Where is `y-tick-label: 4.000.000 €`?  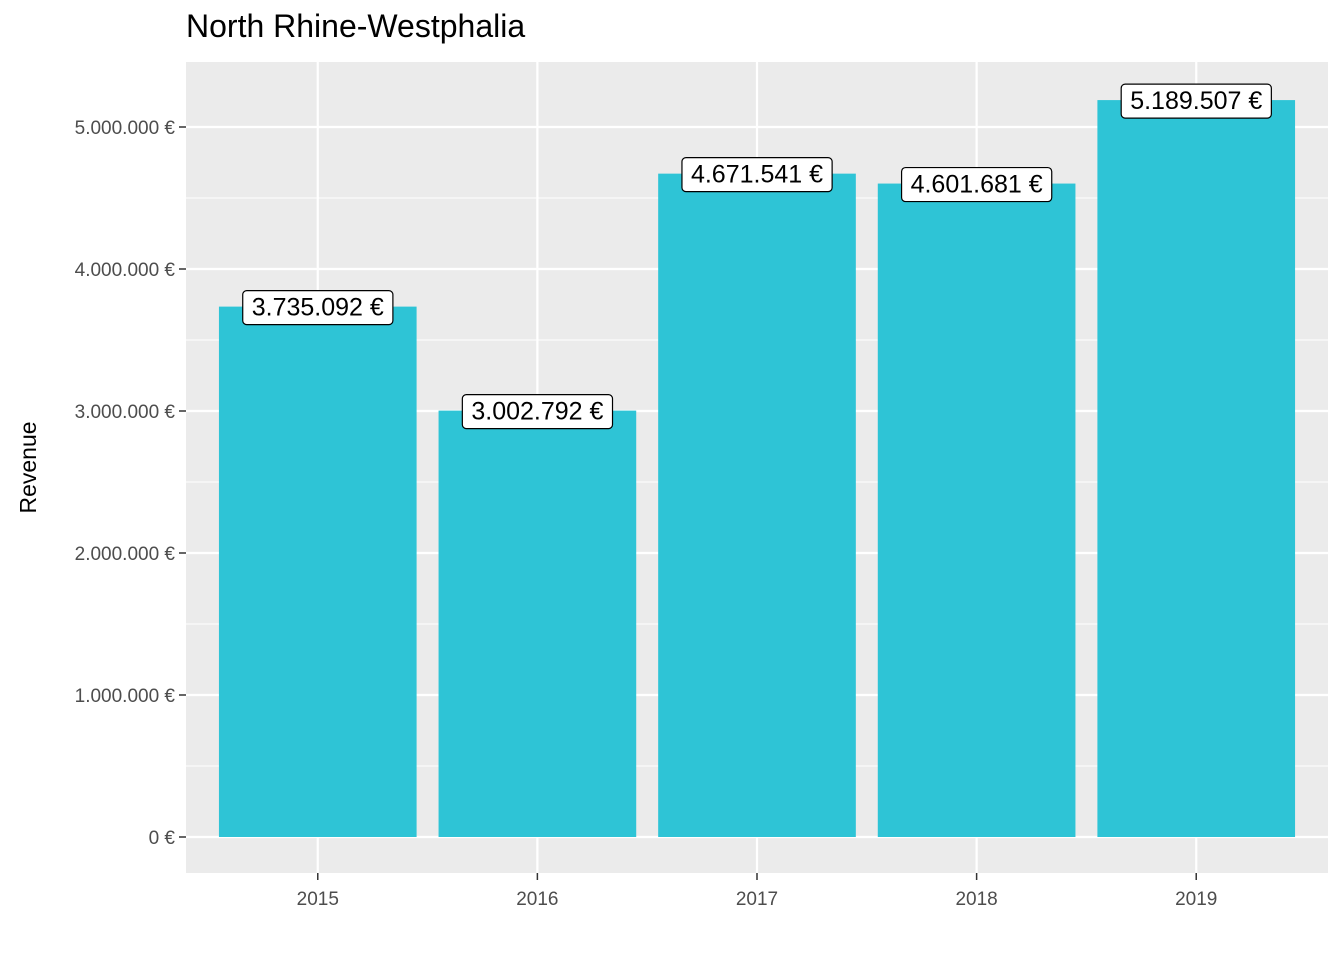
y-tick-label: 4.000.000 € is located at coordinates (125, 270).